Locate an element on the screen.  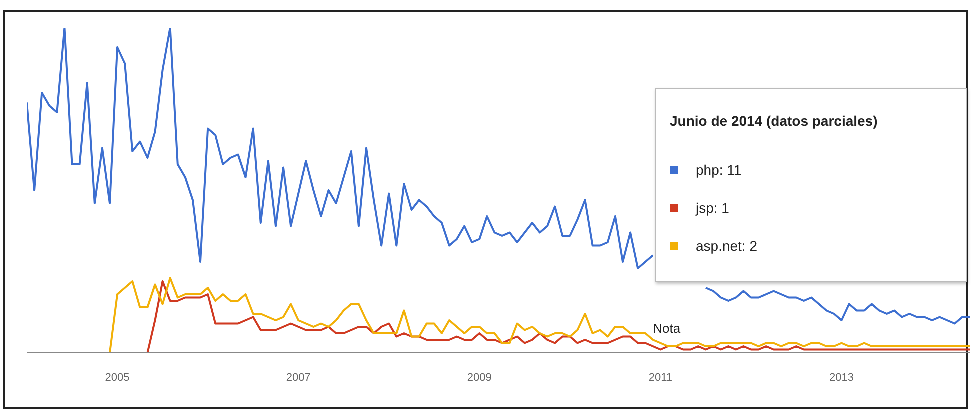
x-tick-label: 2011 is located at coordinates (660, 378).